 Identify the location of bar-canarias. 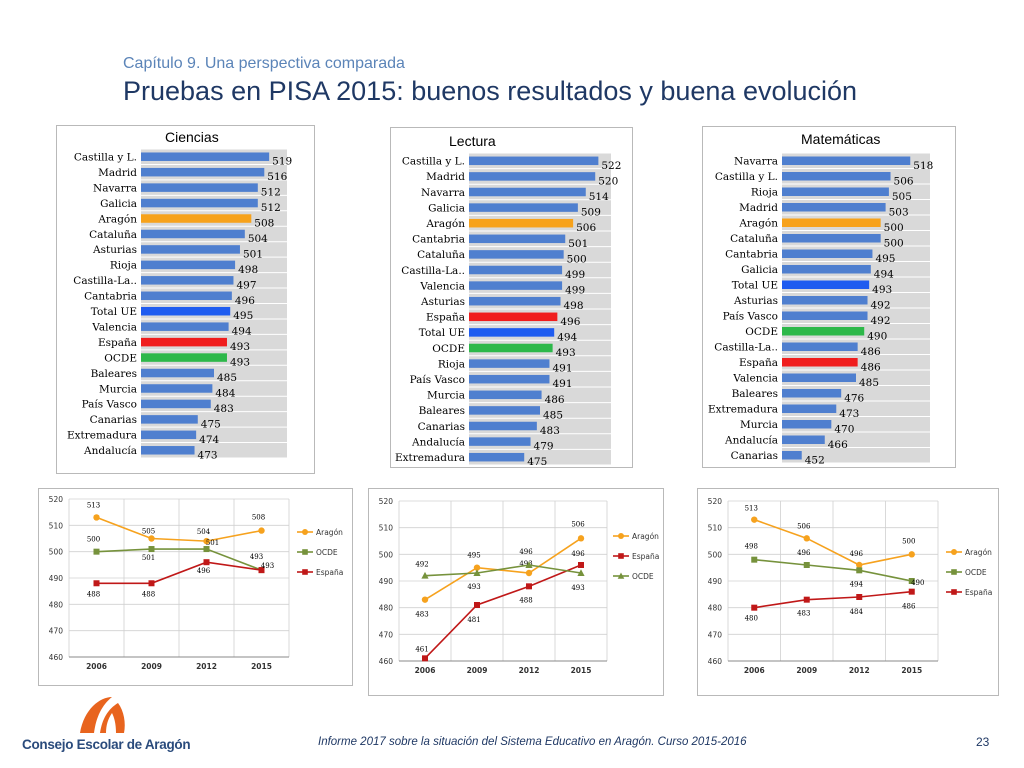
(169, 419).